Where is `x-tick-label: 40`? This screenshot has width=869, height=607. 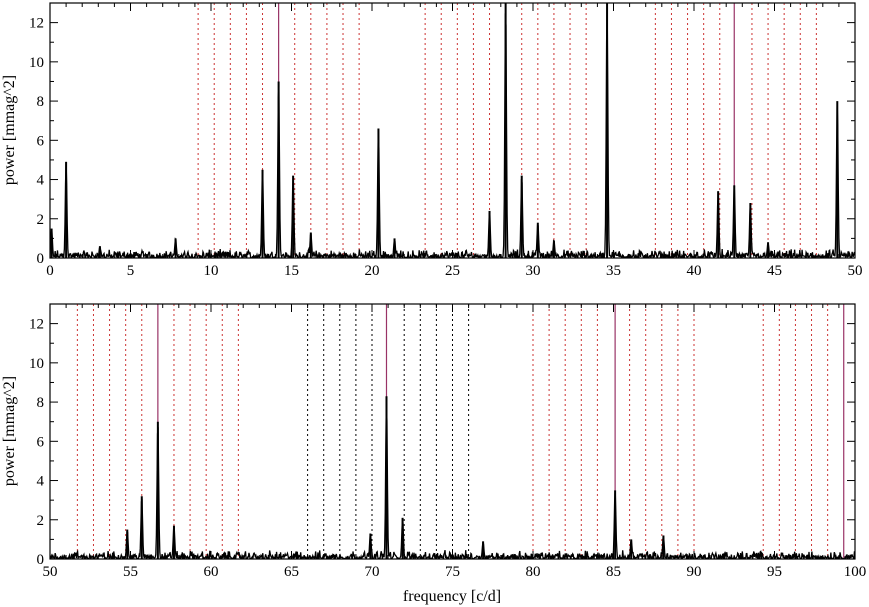
x-tick-label: 40 is located at coordinates (694, 271).